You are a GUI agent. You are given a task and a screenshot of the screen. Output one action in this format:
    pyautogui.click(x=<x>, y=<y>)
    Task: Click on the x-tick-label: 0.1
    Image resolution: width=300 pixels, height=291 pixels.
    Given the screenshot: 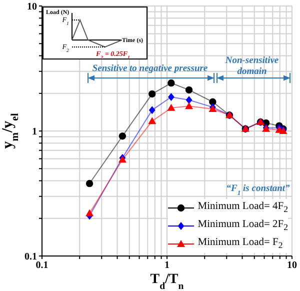 What is the action you would take?
    pyautogui.click(x=42, y=266)
    